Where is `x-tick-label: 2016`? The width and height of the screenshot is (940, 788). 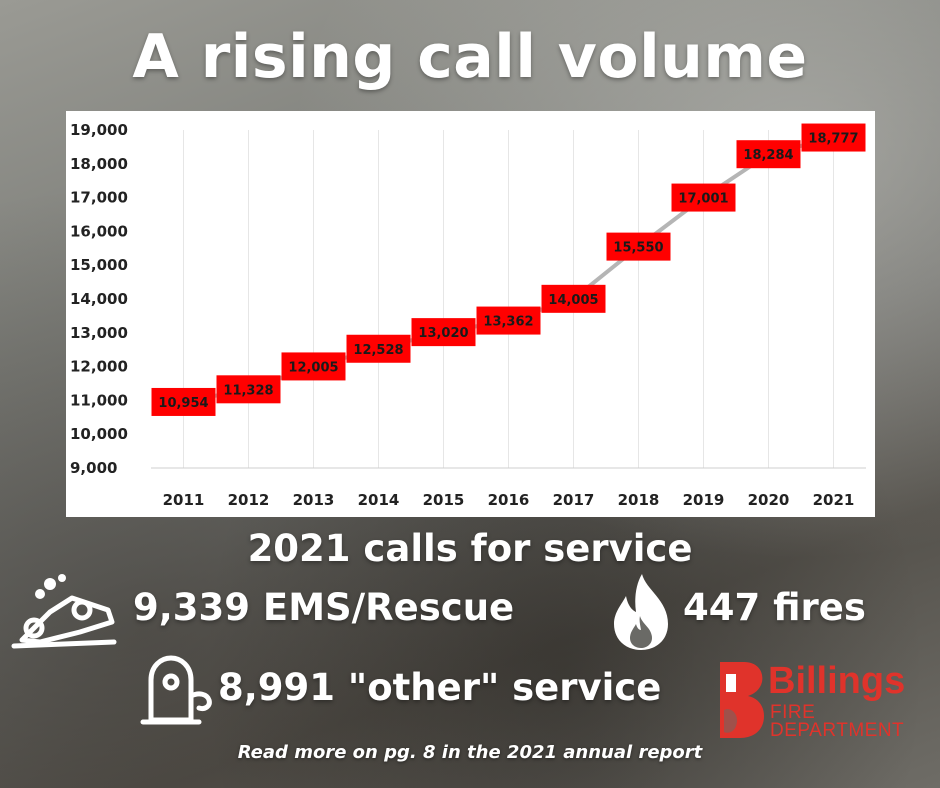
x-tick-label: 2016 is located at coordinates (509, 500).